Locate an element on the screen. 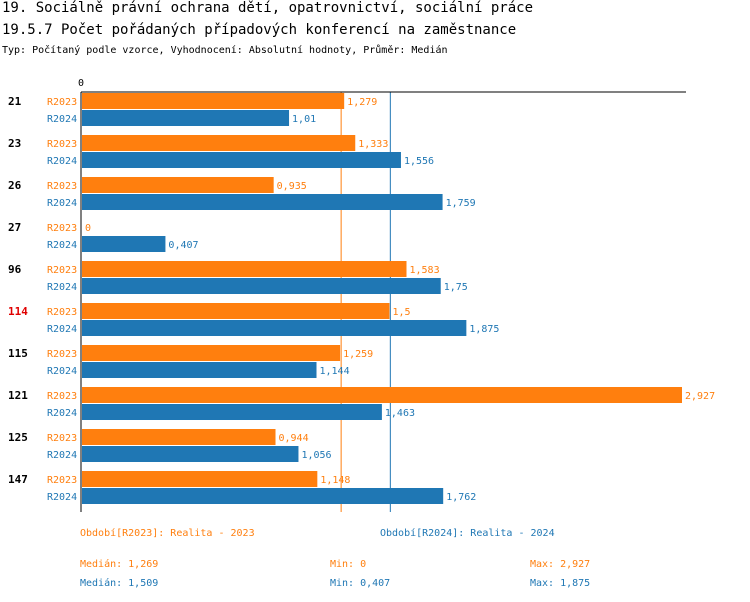 This screenshot has height=602, width=750. value-label: 1,875 is located at coordinates (484, 329).